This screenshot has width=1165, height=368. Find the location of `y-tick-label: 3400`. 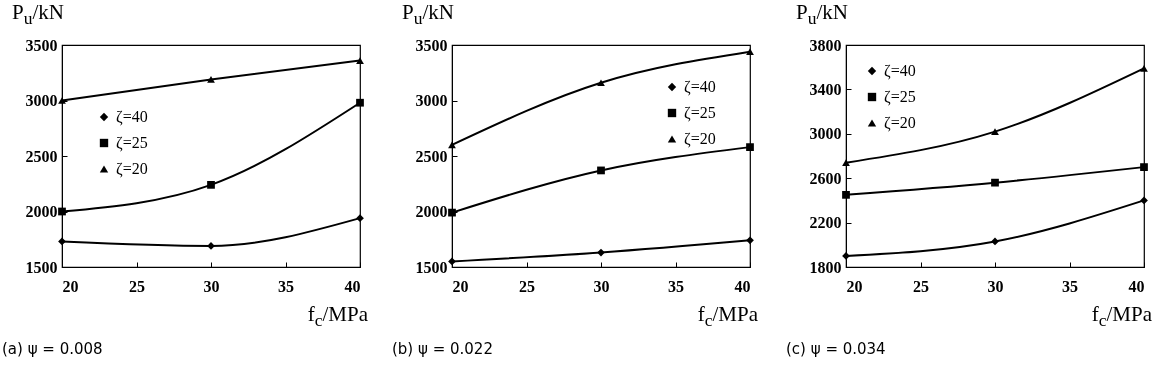

y-tick-label: 3400 is located at coordinates (825, 89).